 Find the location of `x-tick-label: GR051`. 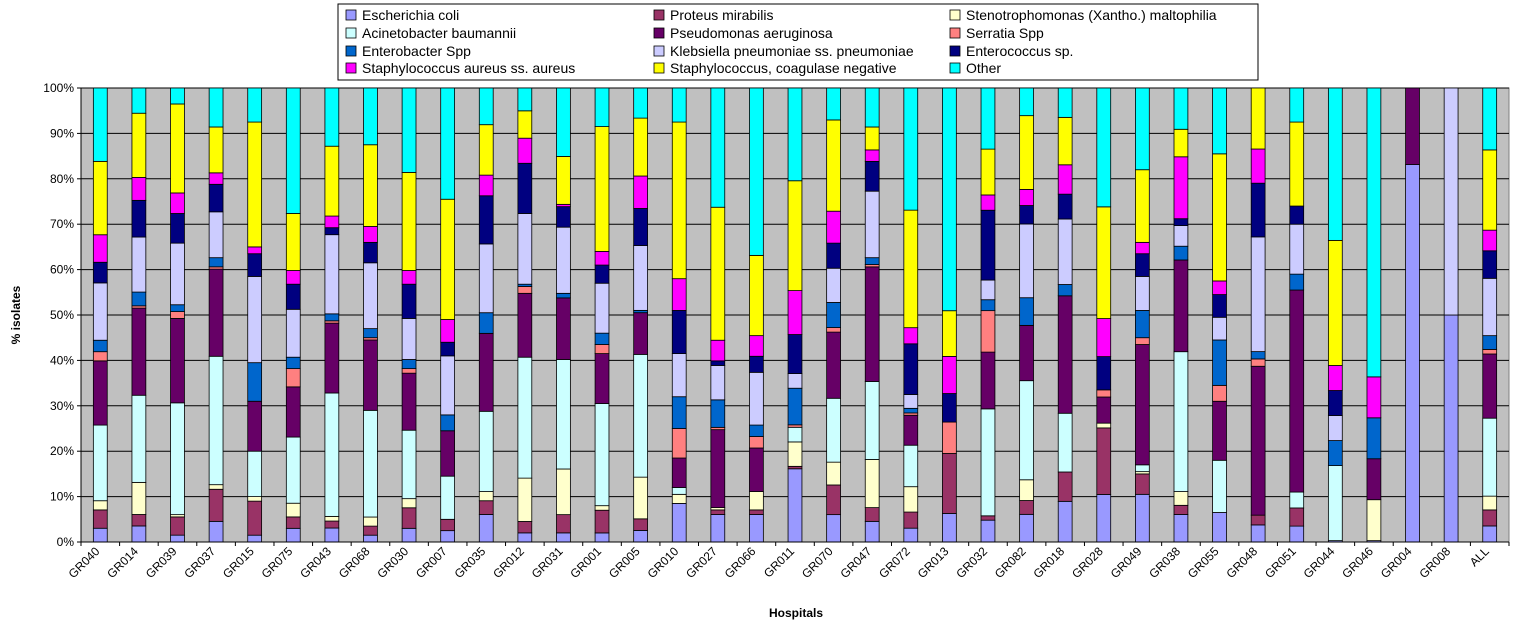

x-tick-label: GR051 is located at coordinates (1280, 562).